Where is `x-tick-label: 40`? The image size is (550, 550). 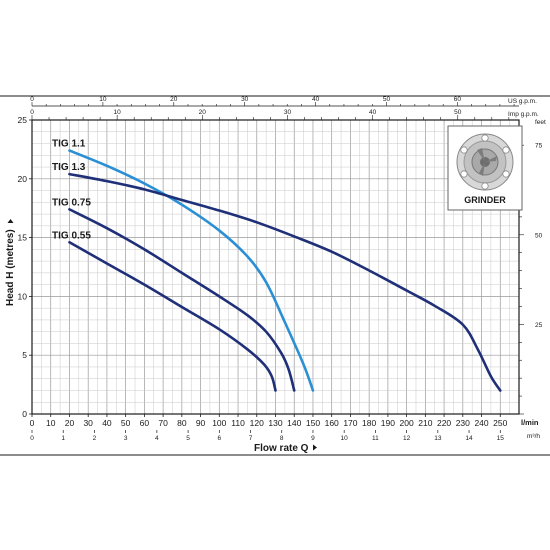 x-tick-label: 40 is located at coordinates (107, 423).